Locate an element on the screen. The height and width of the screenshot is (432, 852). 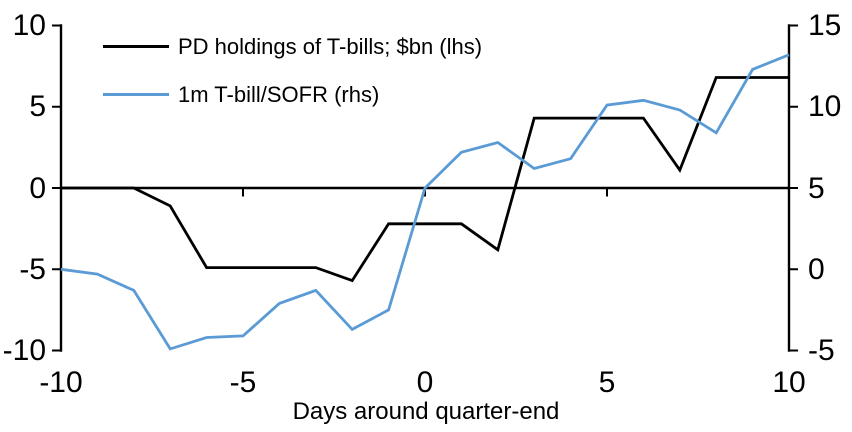
legend-item-tbill-sofr: 1m T-bill/SOFR (rhs) is located at coordinates (241, 94).